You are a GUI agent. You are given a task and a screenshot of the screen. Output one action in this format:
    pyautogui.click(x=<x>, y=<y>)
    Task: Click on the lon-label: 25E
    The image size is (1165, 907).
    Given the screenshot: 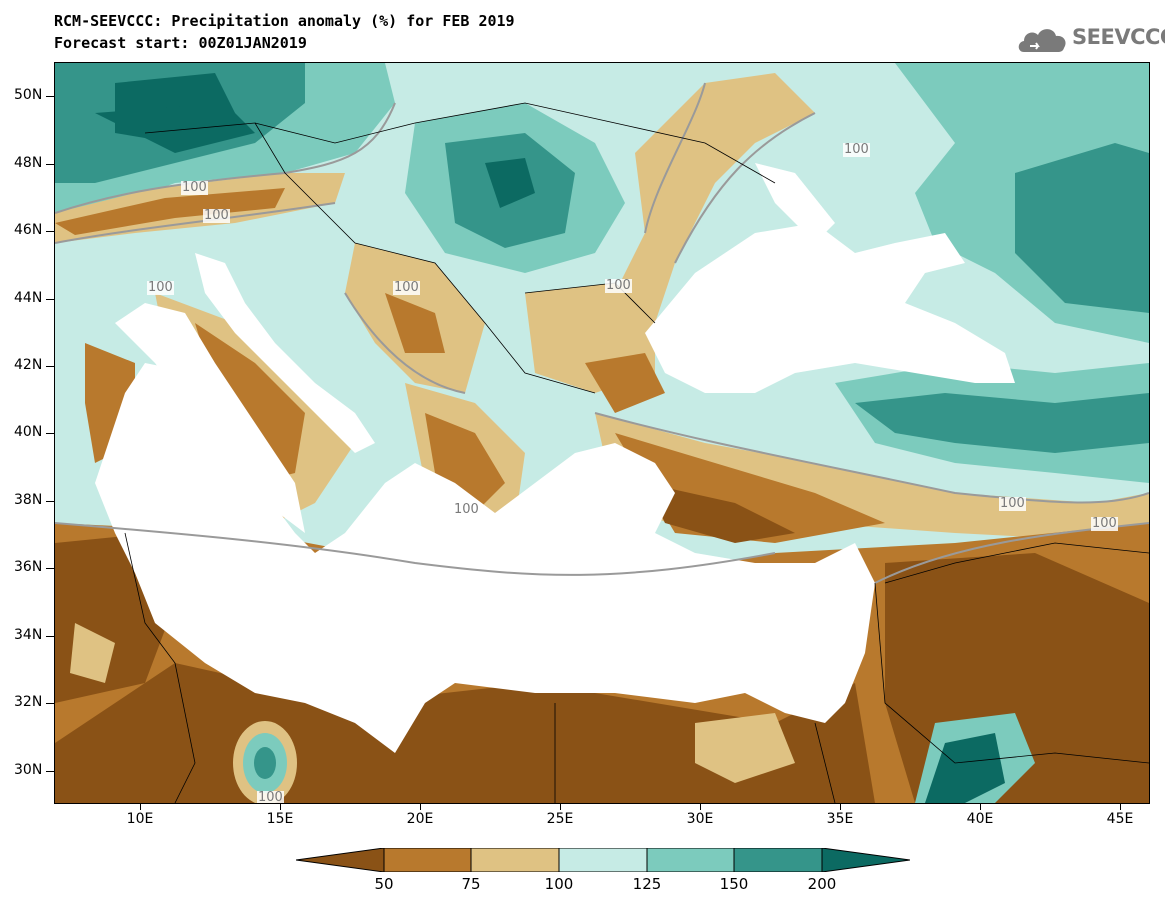 What is the action you would take?
    pyautogui.click(x=560, y=819)
    